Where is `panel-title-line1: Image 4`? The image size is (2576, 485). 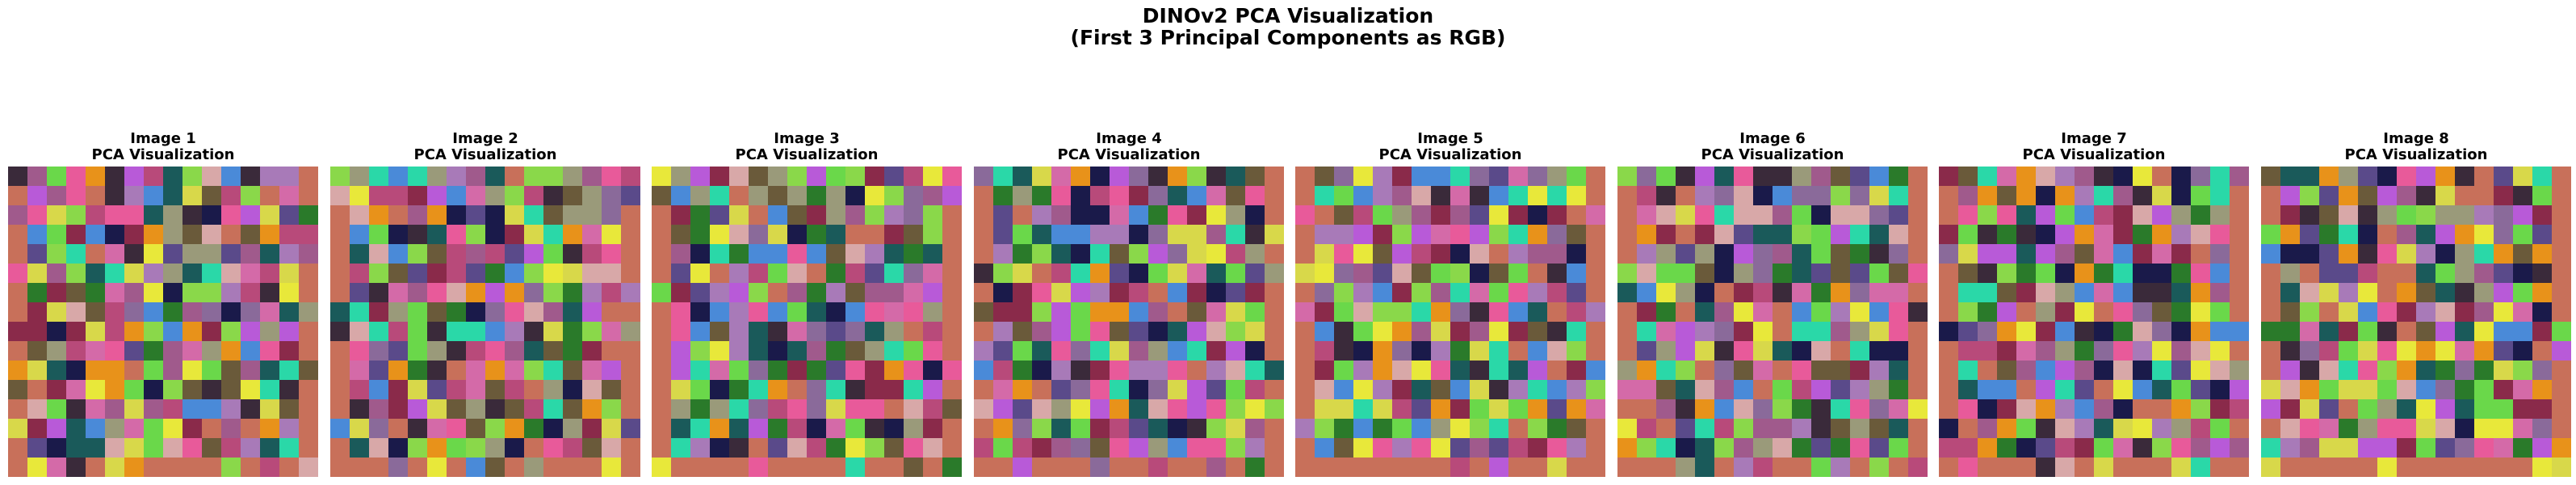
panel-title-line1: Image 4 is located at coordinates (1129, 139).